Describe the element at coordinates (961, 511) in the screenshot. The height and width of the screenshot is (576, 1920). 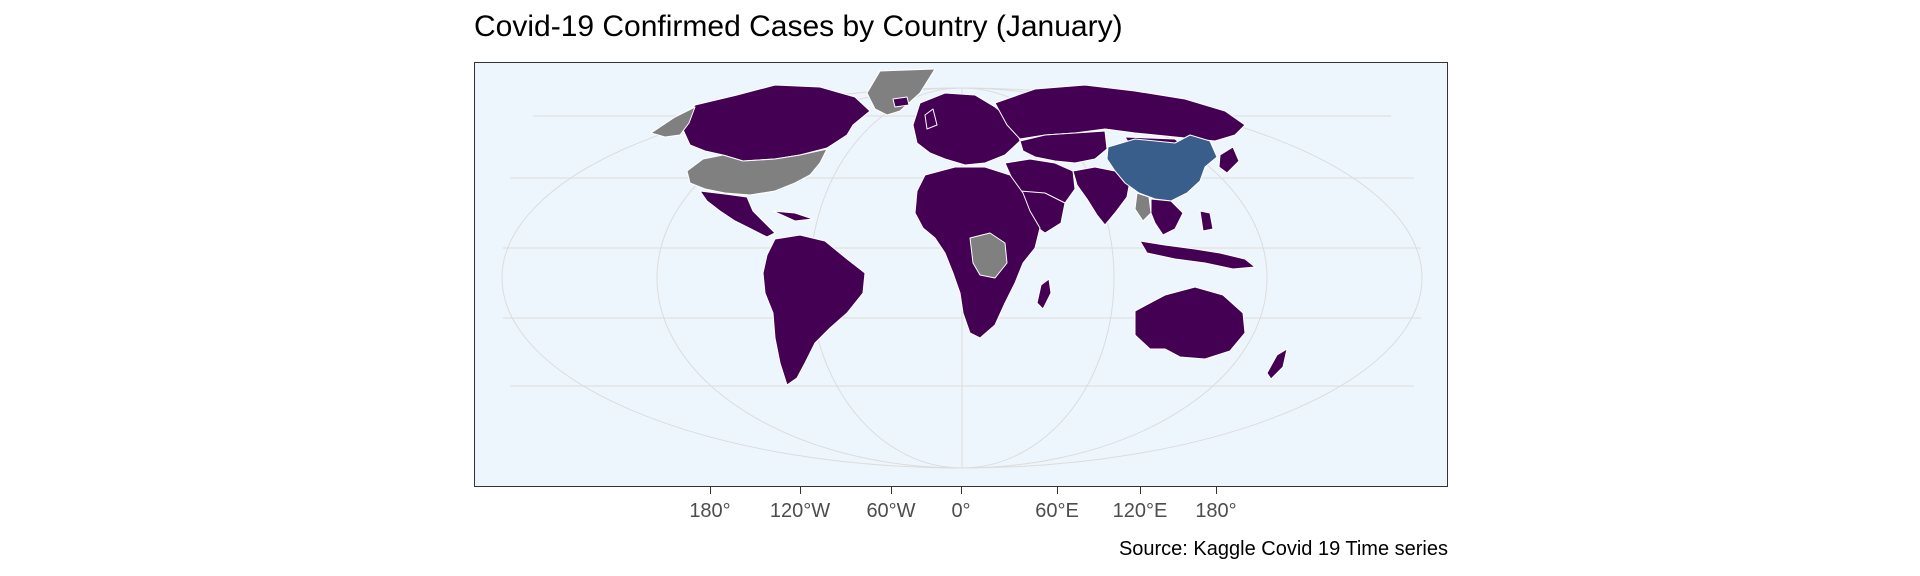
I see `x-tick-label: 0°` at that location.